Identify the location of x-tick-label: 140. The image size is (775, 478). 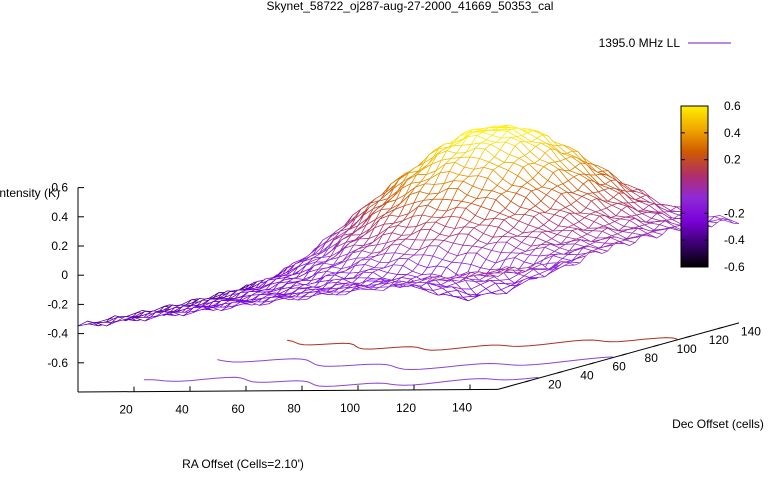
(462, 408).